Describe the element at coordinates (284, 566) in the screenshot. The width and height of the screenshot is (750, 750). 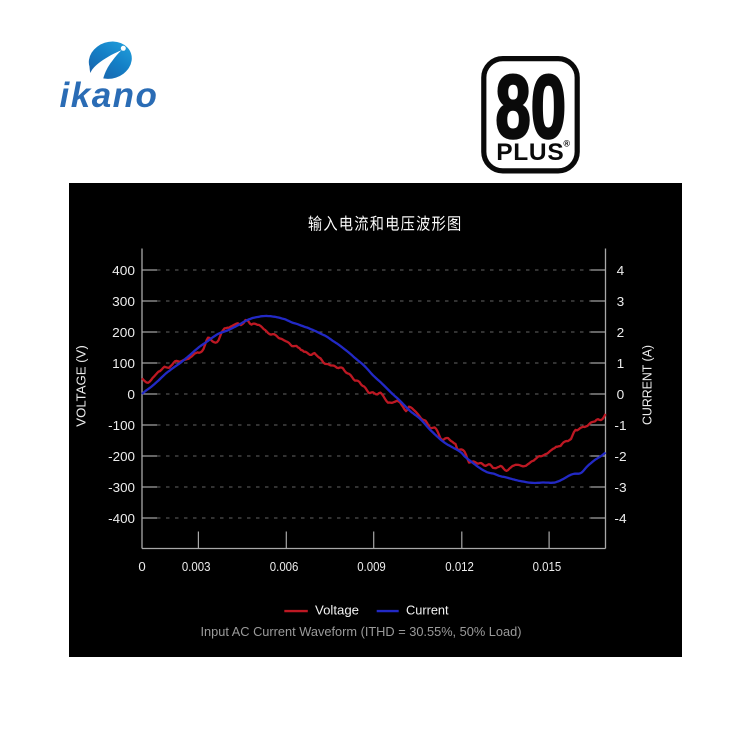
I see `svg-text: 0.006` at that location.